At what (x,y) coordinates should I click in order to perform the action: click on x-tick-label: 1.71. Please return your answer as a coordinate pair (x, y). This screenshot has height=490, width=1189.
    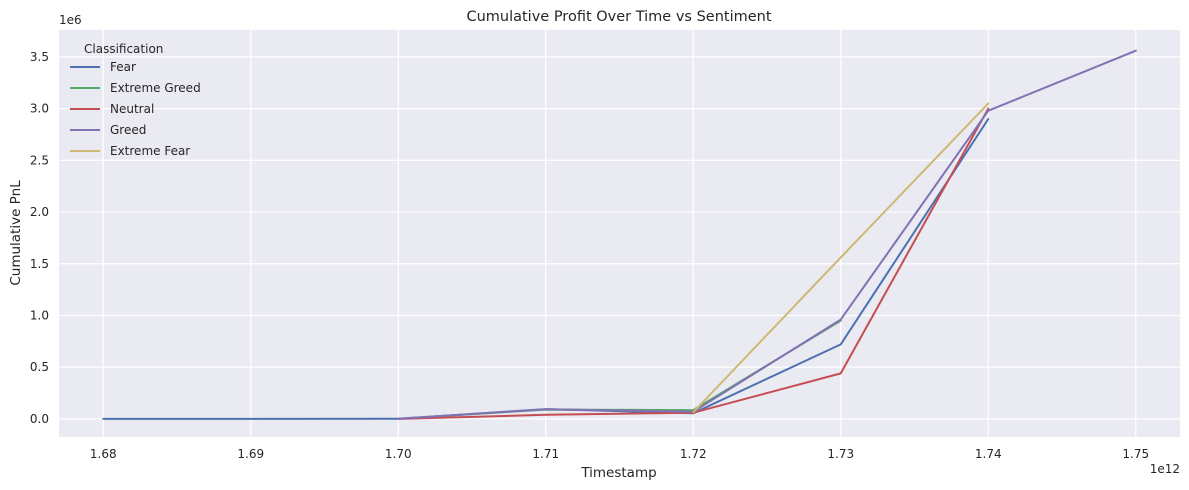
    Looking at the image, I should click on (545, 454).